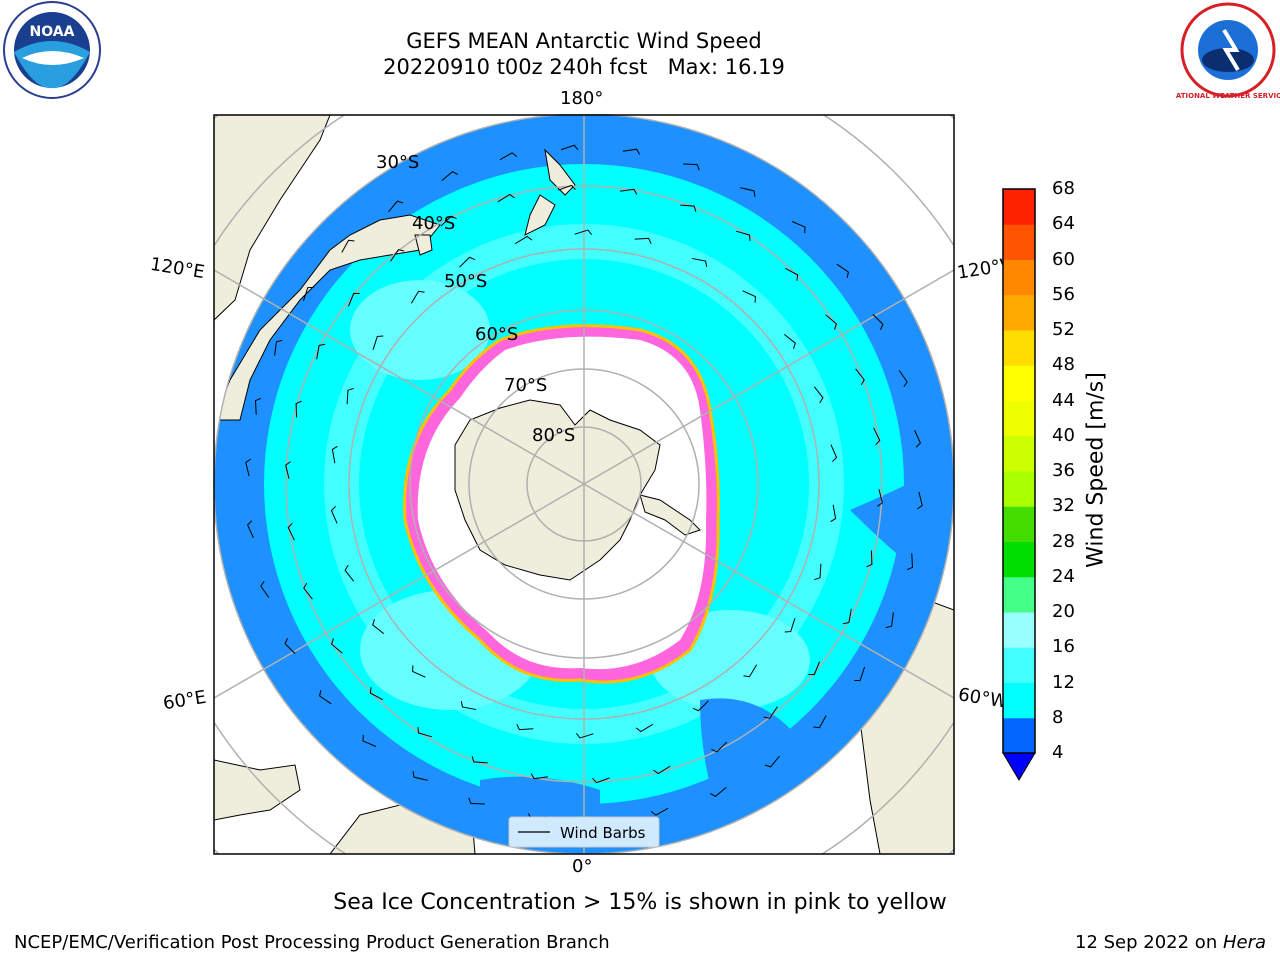  What do you see at coordinates (397, 162) in the screenshot?
I see `lat-label-30: 30°S` at bounding box center [397, 162].